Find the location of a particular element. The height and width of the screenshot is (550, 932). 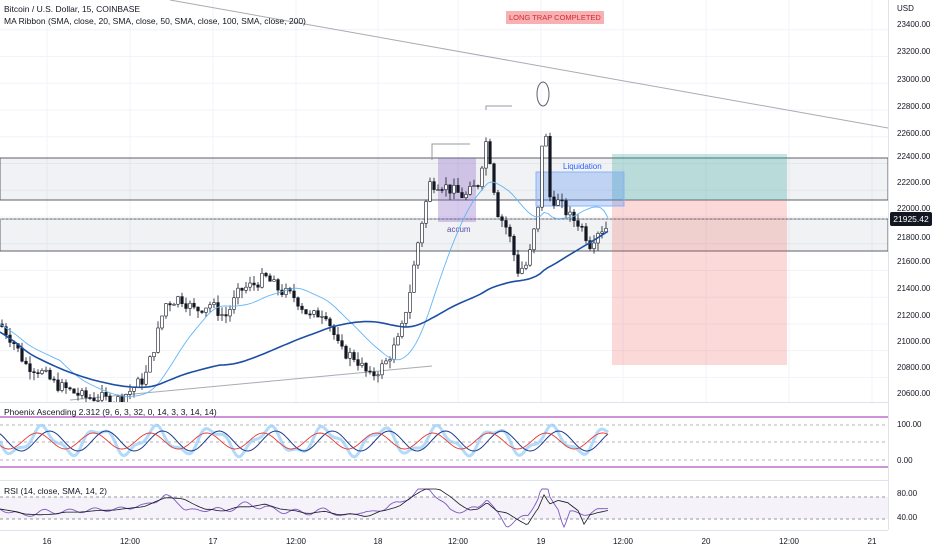

symbol-legend: Bitcoin / U.S. Dollar, 15, COINBASE is located at coordinates (72, 9).